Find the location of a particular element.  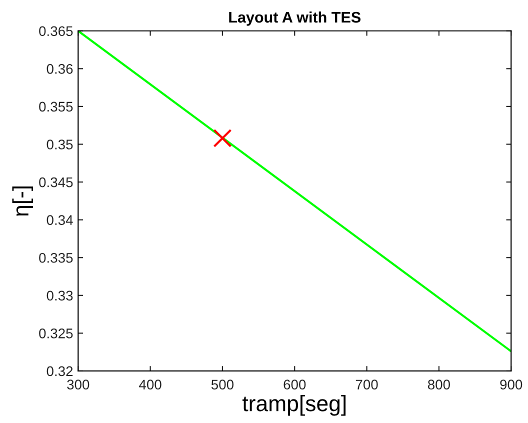

y-tick-label: 0.34 is located at coordinates (59, 220).